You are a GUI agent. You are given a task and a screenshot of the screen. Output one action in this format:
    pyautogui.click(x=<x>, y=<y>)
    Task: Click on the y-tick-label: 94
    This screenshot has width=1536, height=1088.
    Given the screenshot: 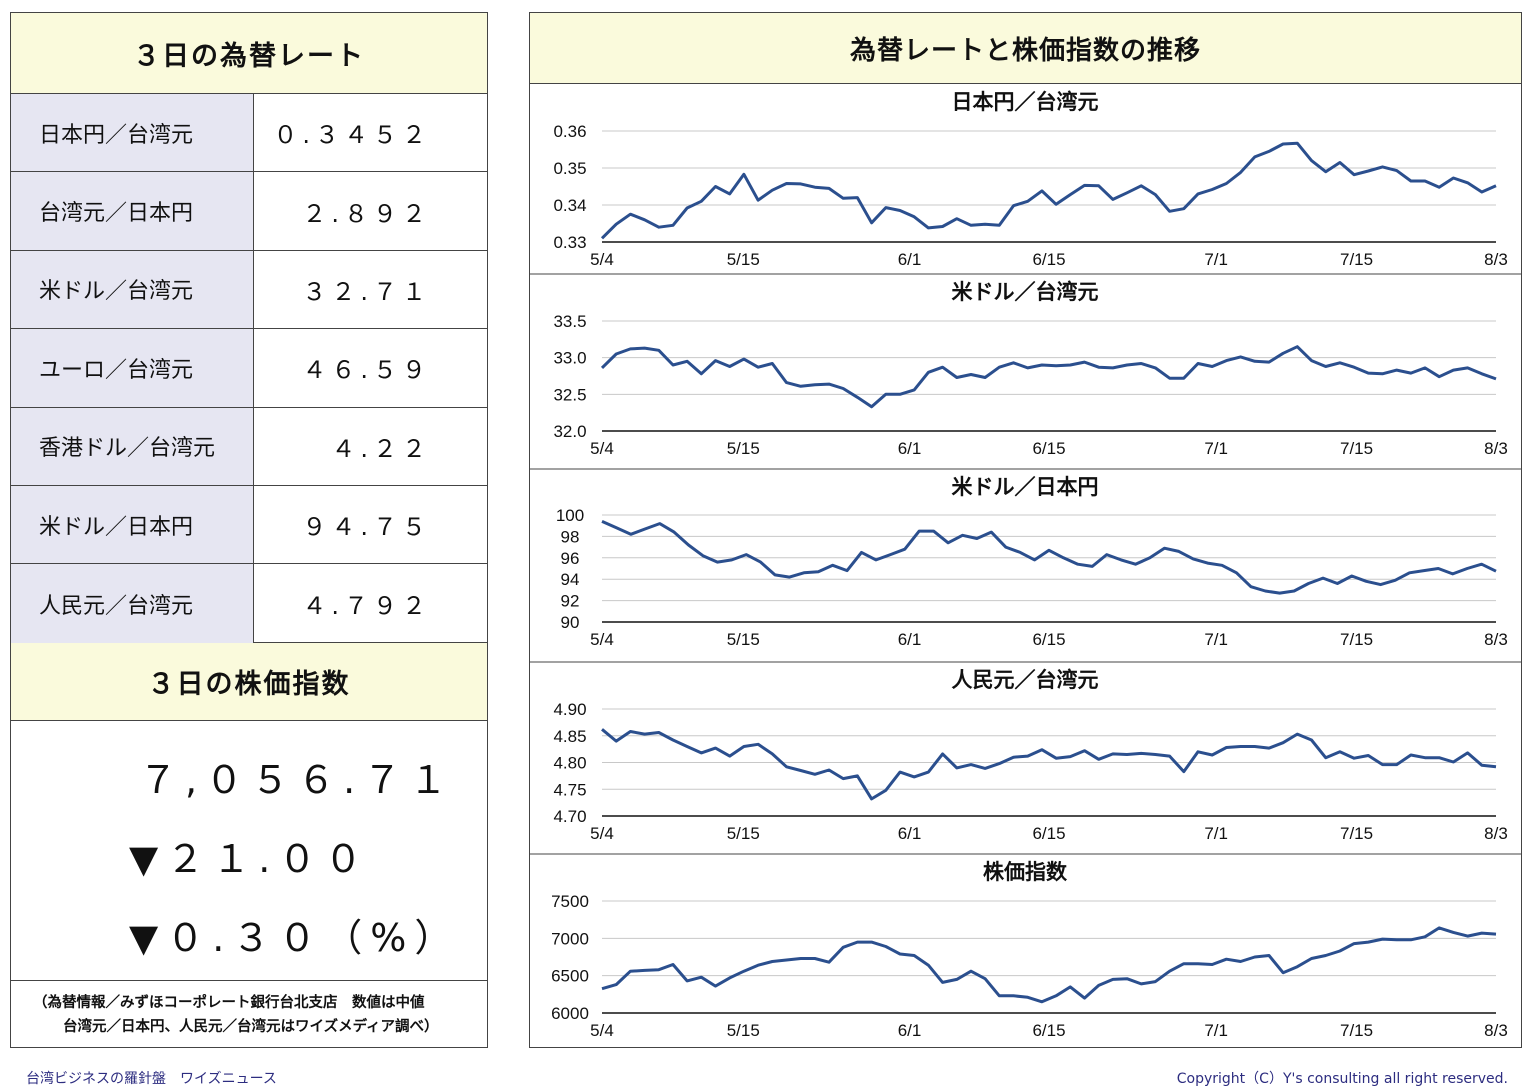 What is the action you would take?
    pyautogui.click(x=570, y=579)
    